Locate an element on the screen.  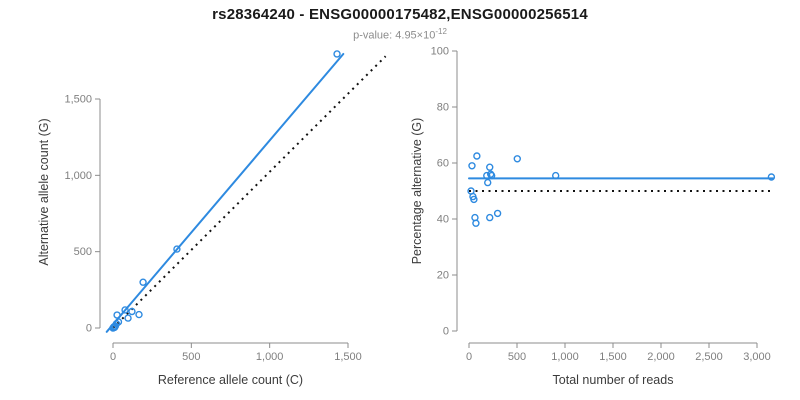
y-tick-label: 60 is located at coordinates (443, 164).